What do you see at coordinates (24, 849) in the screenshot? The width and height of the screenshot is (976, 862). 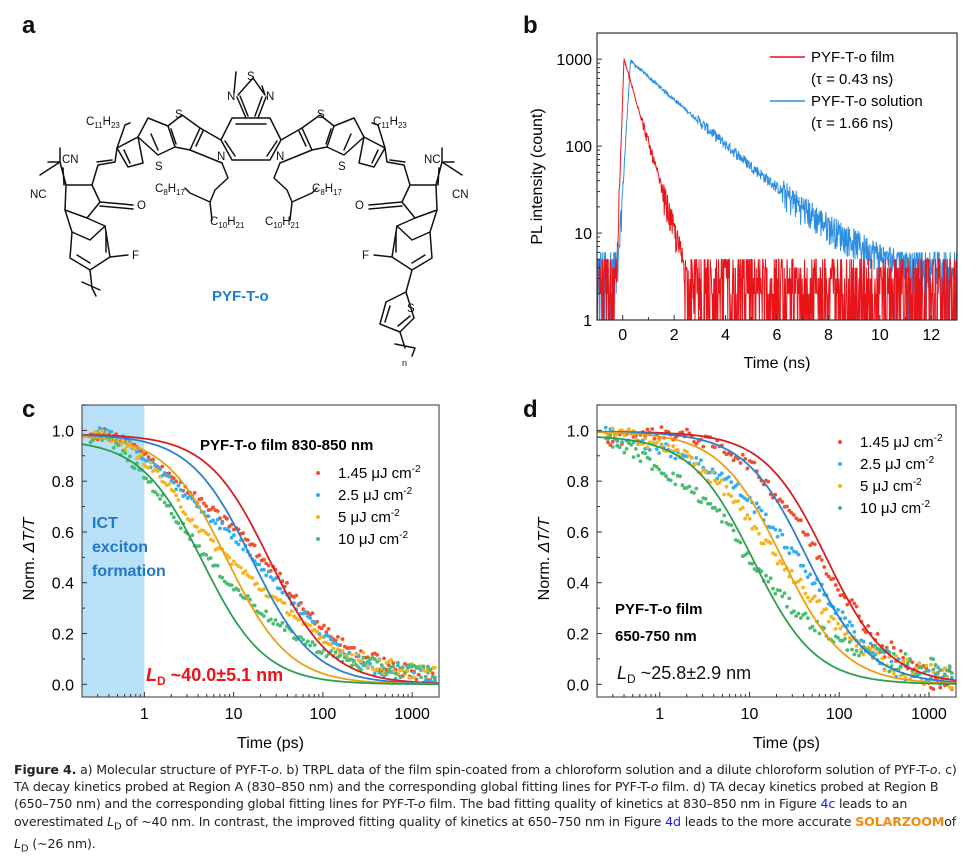 I see `caption-segment: D` at bounding box center [24, 849].